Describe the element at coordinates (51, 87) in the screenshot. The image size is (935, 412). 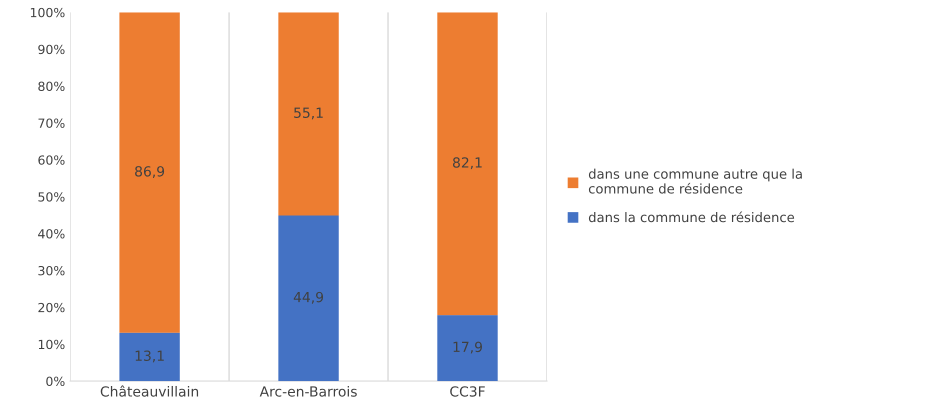
I see `y-tick-label: 80%` at that location.